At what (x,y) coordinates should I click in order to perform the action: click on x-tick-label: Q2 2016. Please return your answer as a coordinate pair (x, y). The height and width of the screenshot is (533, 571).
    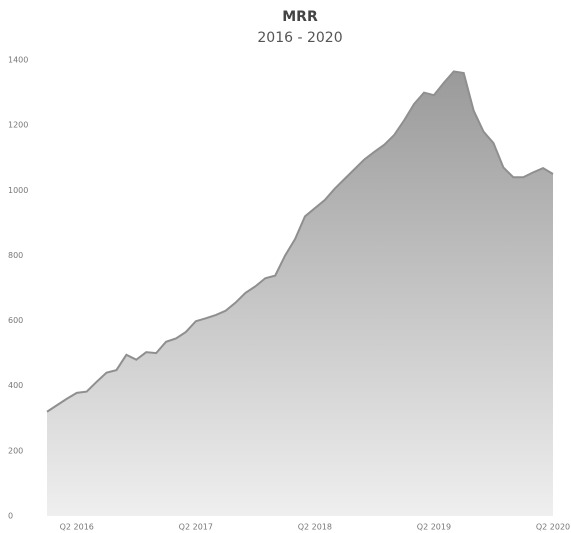
    Looking at the image, I should click on (77, 527).